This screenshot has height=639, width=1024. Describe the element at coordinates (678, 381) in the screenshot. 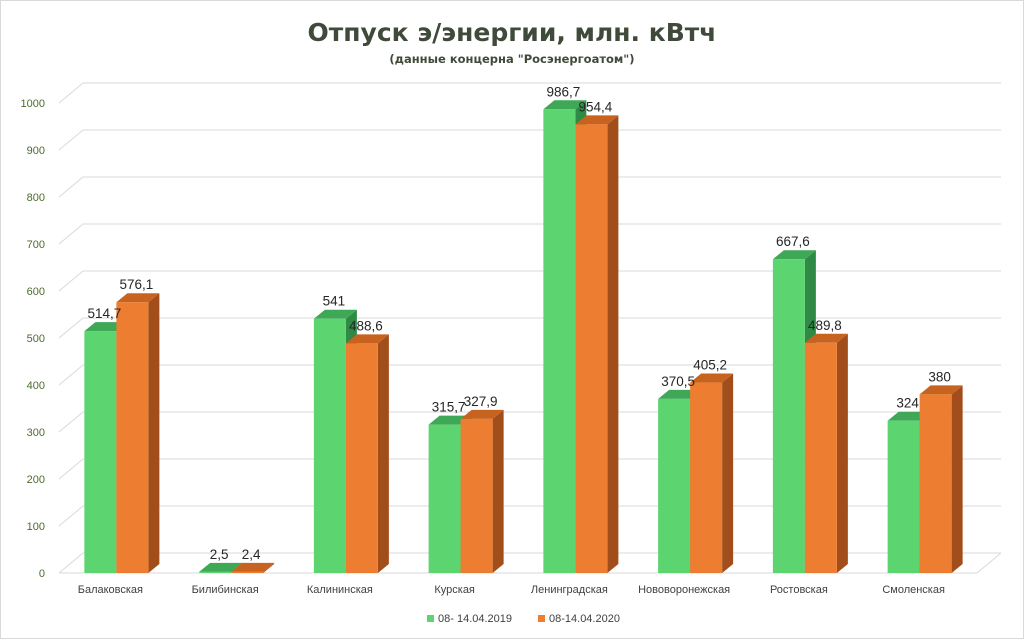

I see `data-label: 370,5` at that location.